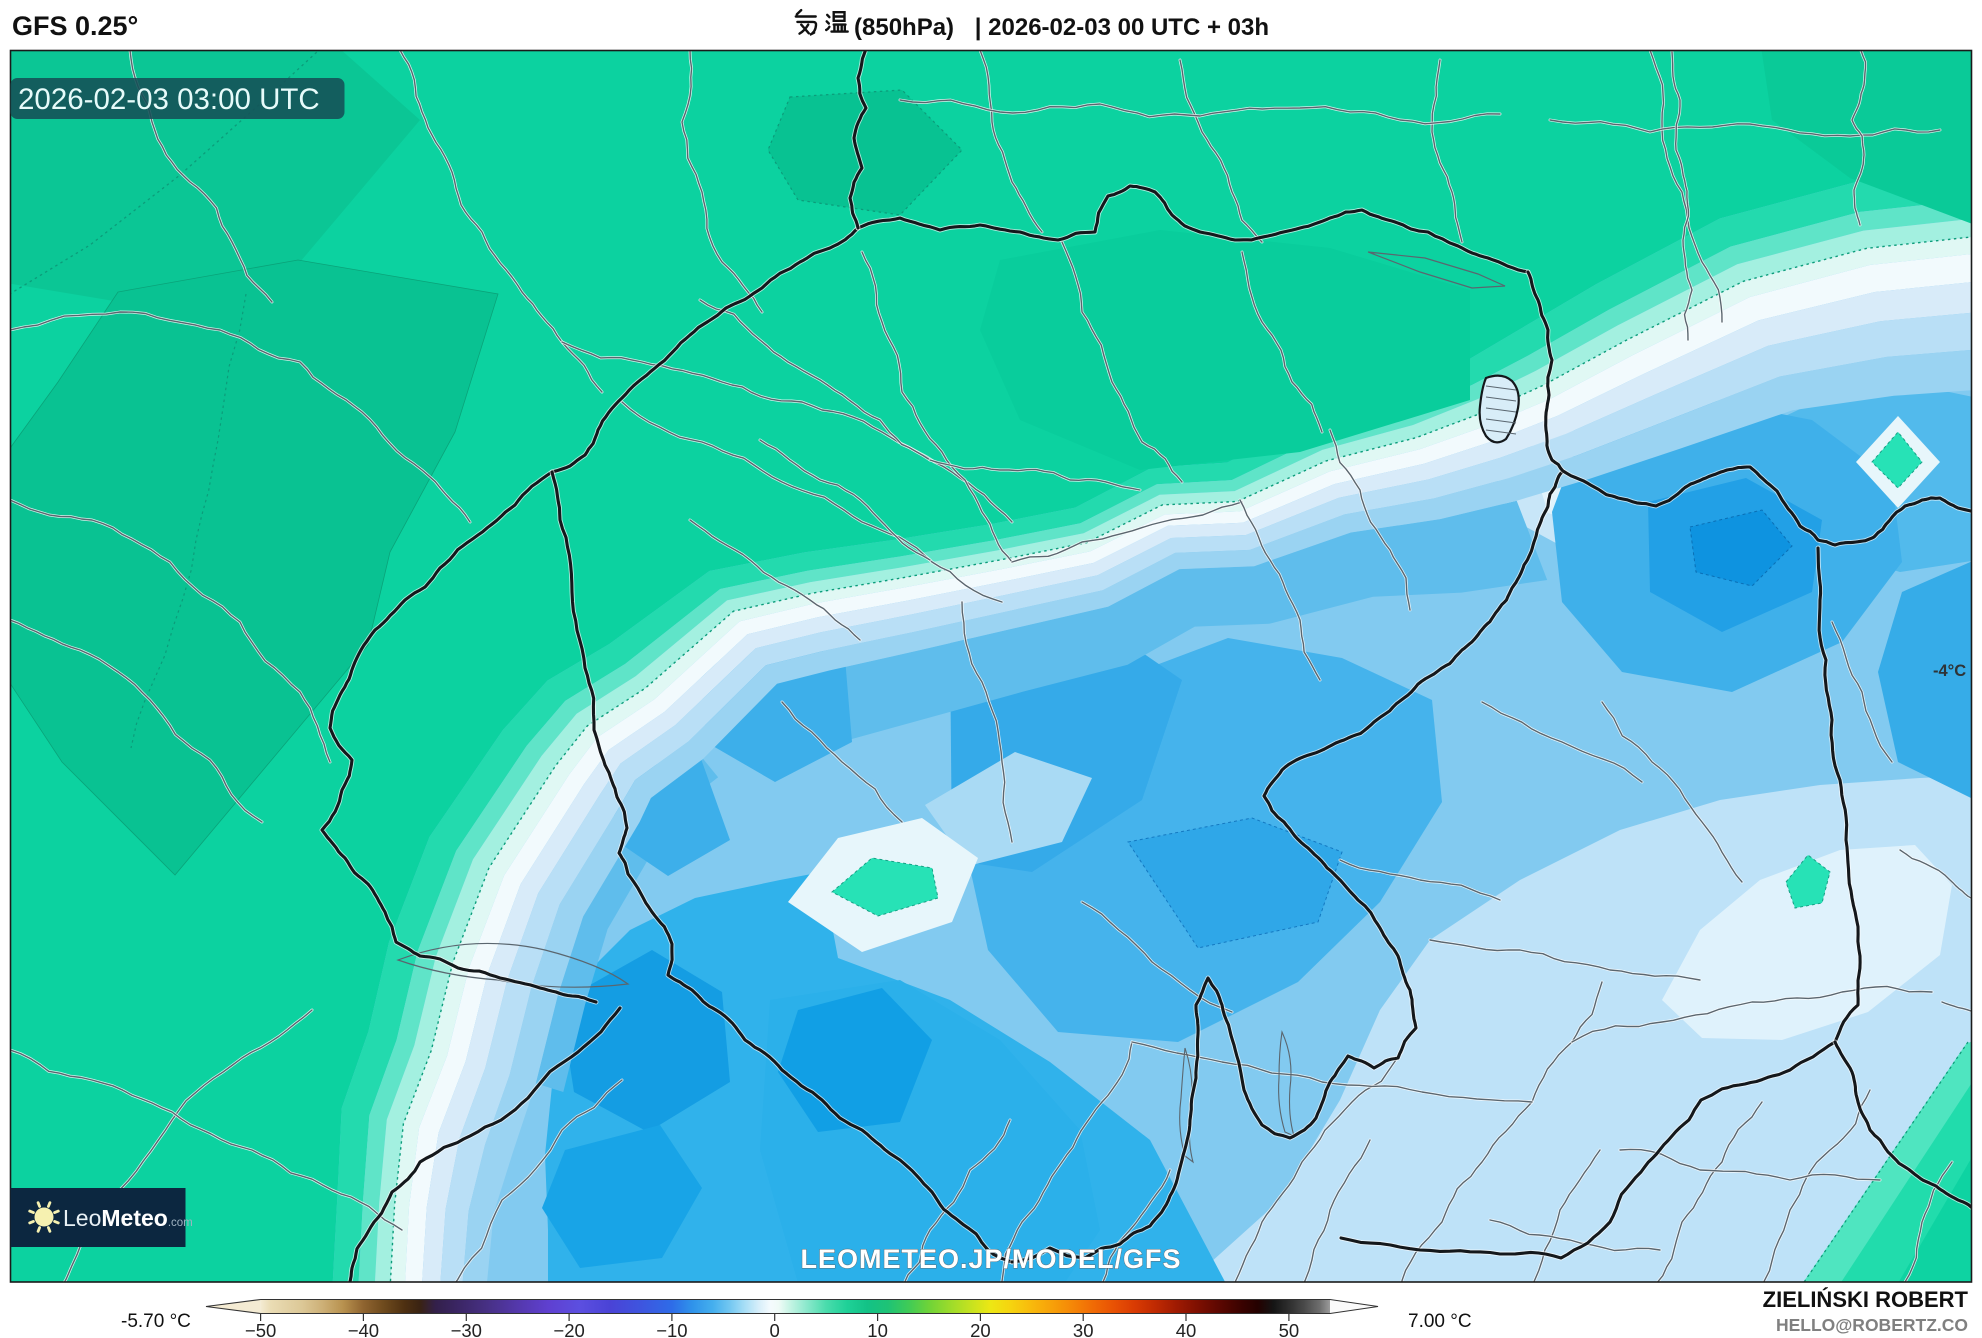 This screenshot has height=1338, width=1982. What do you see at coordinates (260, 1329) in the screenshot?
I see `svg-text: −50` at bounding box center [260, 1329].